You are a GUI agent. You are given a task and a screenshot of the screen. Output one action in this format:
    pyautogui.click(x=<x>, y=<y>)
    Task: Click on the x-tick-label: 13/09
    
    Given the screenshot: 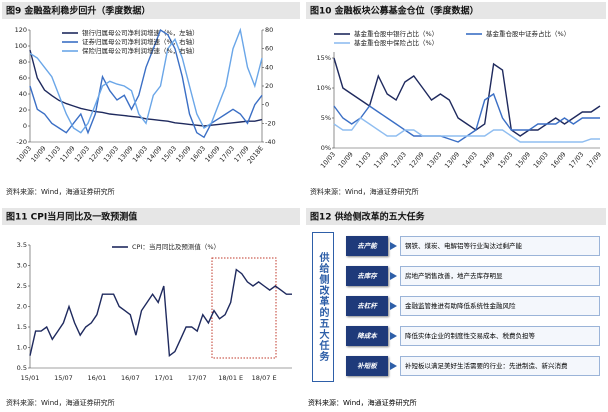 What is the action you would take?
    pyautogui.click(x=452, y=159)
    